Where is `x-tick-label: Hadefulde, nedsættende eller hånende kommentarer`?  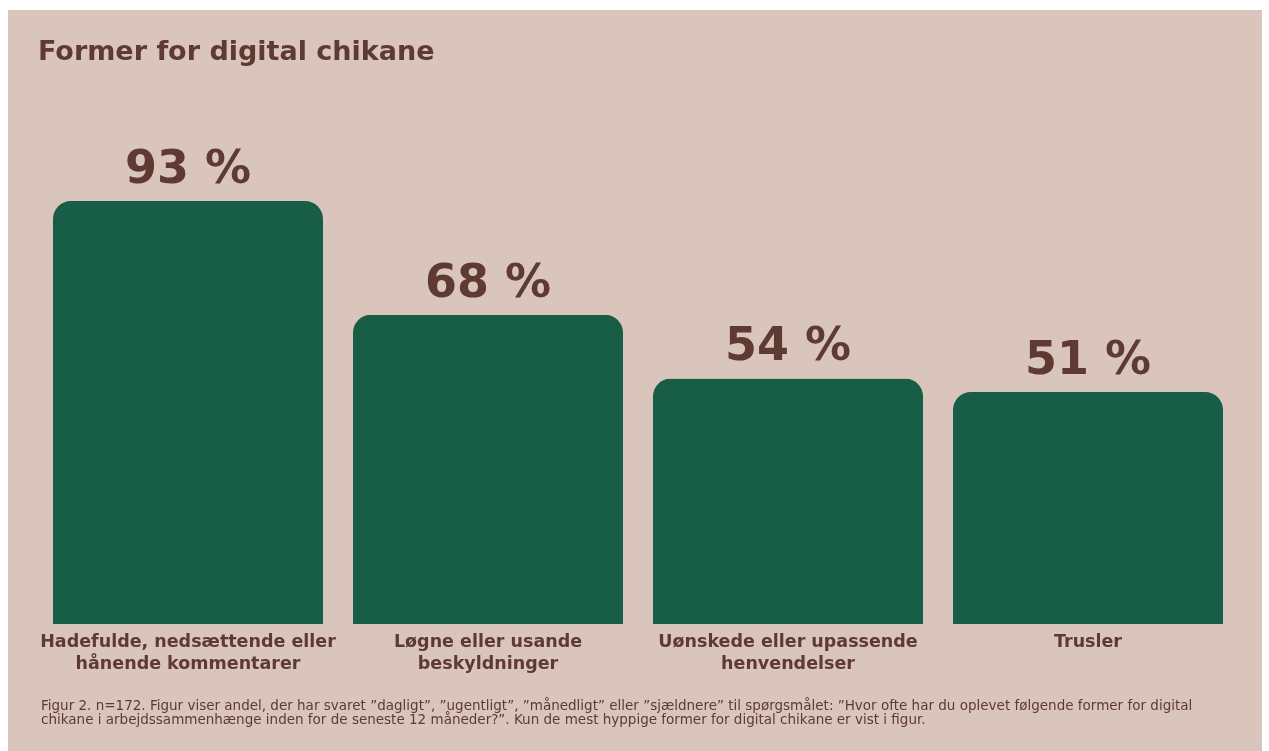 x-tick-label: Hadefulde, nedsættende eller hånende kommentarer is located at coordinates (188, 651).